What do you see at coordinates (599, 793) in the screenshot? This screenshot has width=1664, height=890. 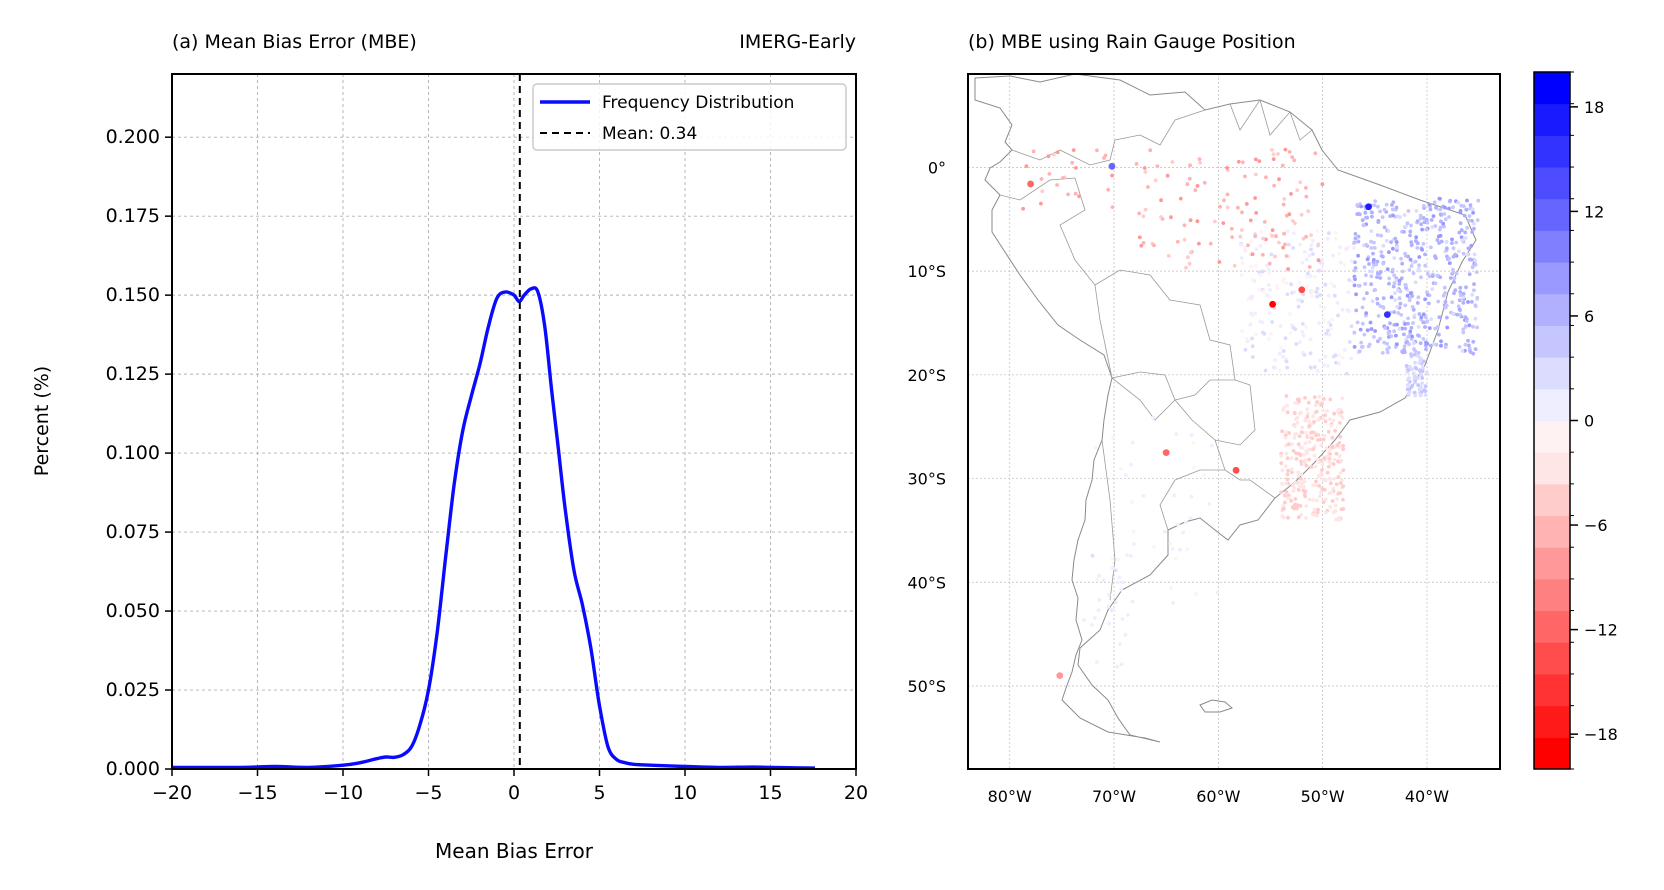 I see `x-tick-label: 5` at bounding box center [599, 793].